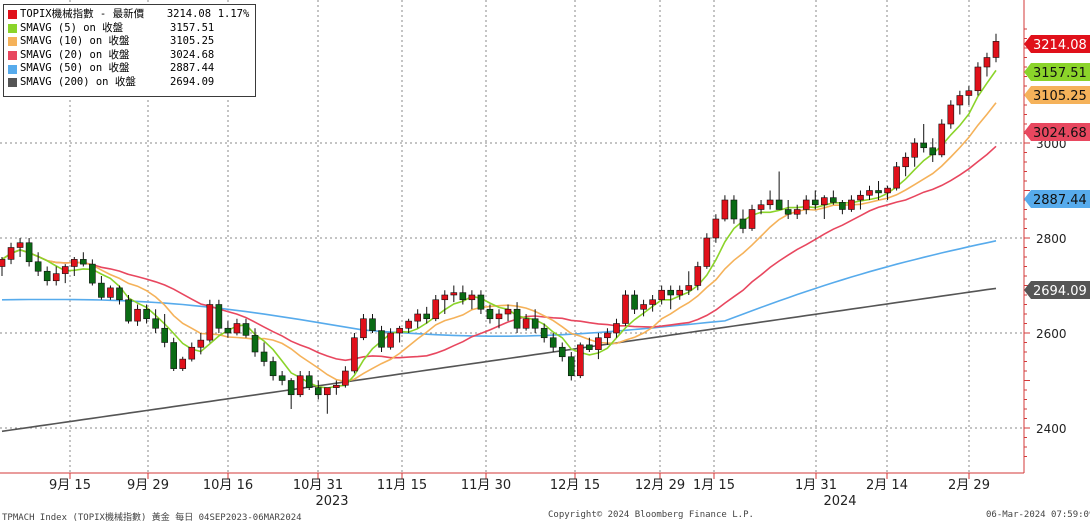 The height and width of the screenshot is (523, 1090). I want to click on tag-smavg5: 3157.51, so click(1057, 72).